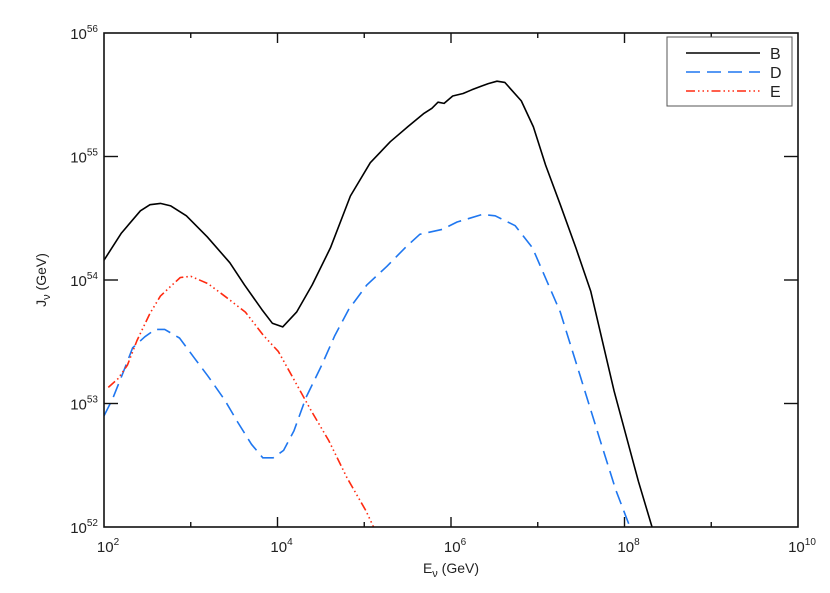  Describe the element at coordinates (733, 92) in the screenshot. I see `legend-item-e: E` at that location.